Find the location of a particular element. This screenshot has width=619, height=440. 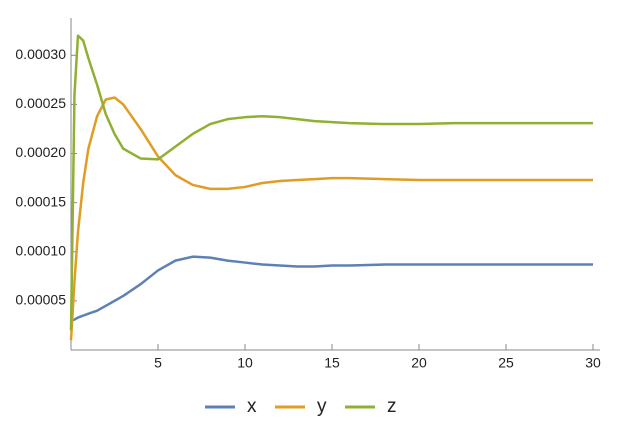

x-tick-label: 25 is located at coordinates (506, 363).